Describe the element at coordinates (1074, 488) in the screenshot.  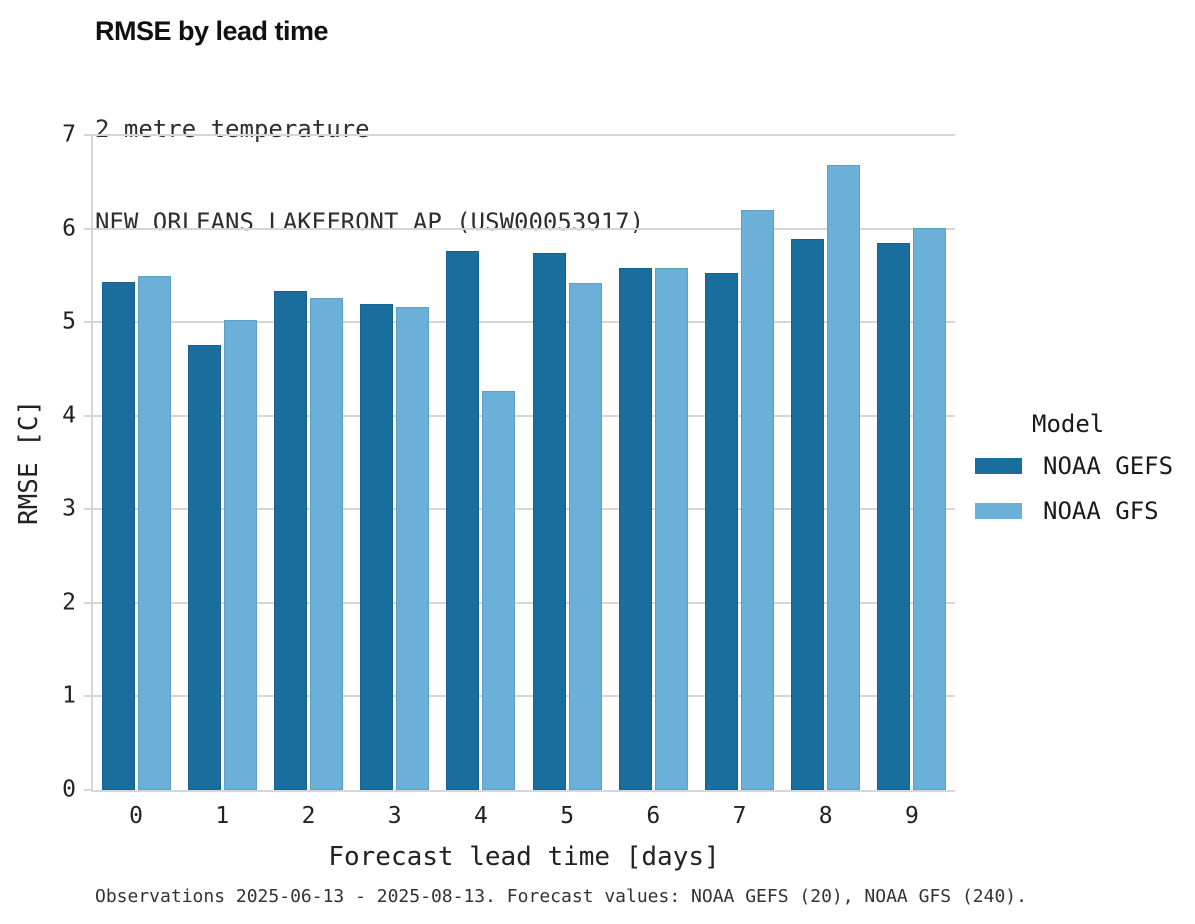
I see `legend-items: NOAA GEFS NOAA GFS` at that location.